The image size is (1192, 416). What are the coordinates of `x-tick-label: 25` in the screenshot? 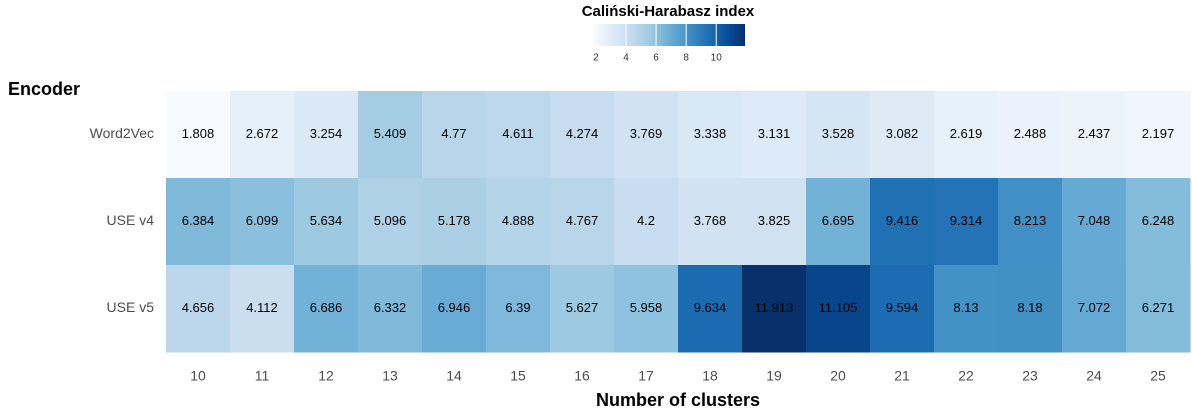 It's located at (1158, 376).